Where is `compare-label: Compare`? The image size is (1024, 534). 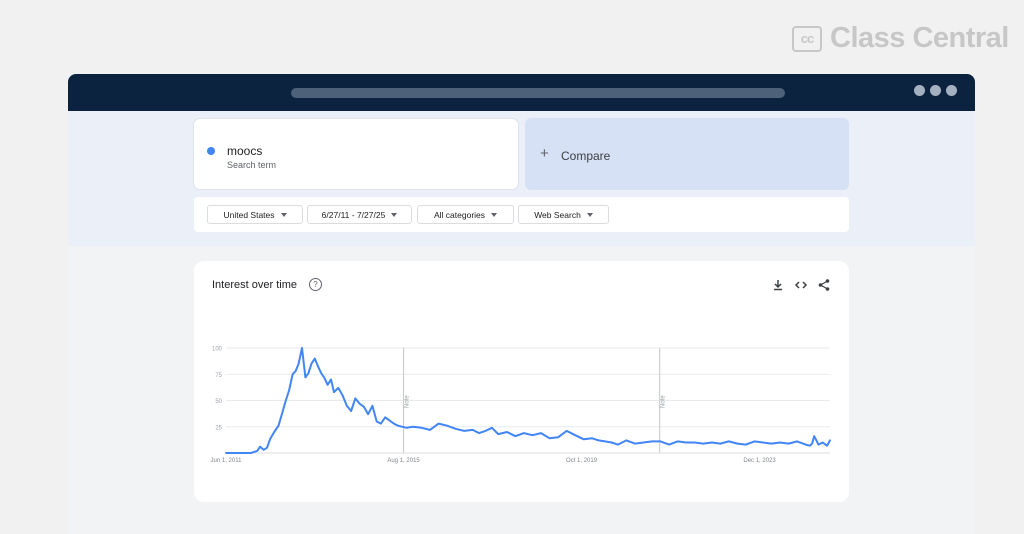
compare-label: Compare is located at coordinates (586, 156).